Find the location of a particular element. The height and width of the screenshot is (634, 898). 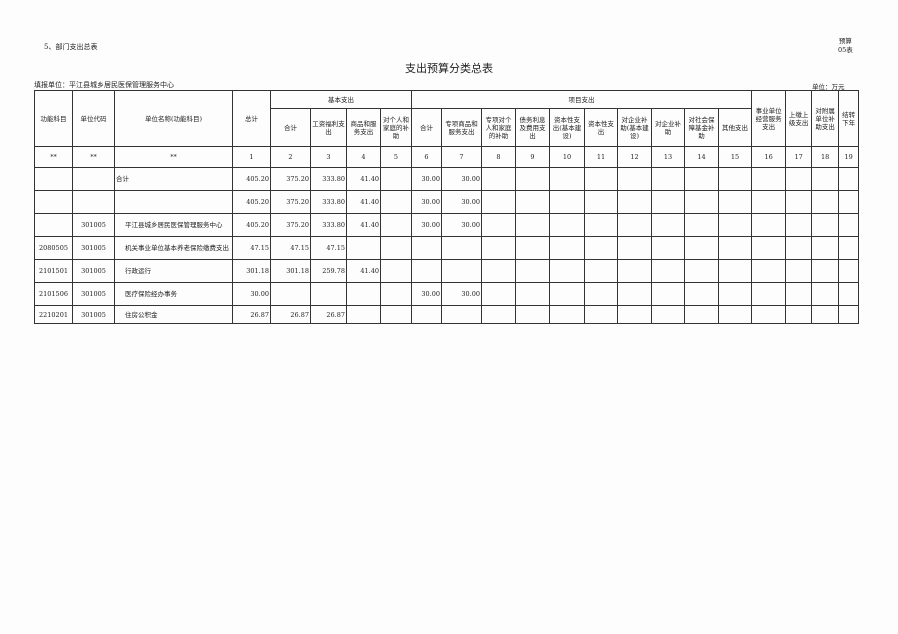

table-cell: 375.20 is located at coordinates (290, 202).